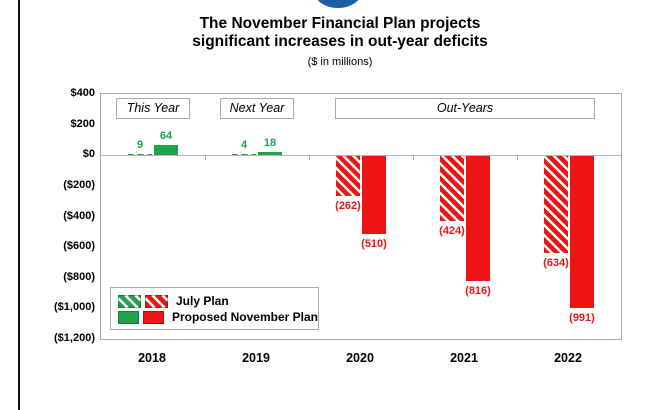  What do you see at coordinates (478, 219) in the screenshot?
I see `bar-2021-november` at bounding box center [478, 219].